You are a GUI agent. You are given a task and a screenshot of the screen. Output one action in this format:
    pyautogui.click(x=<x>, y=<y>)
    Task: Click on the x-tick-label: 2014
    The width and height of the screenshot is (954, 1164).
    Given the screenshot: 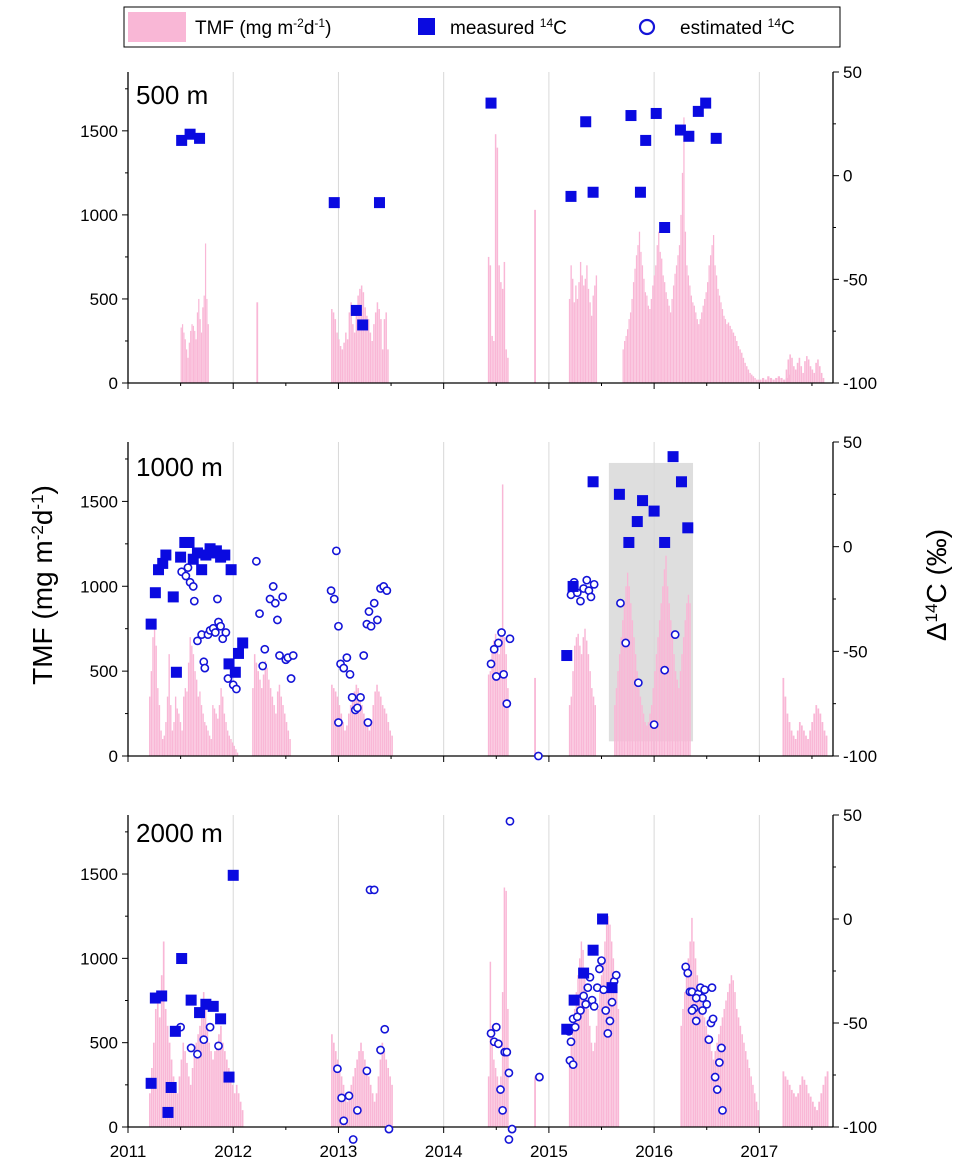 What is the action you would take?
    pyautogui.click(x=444, y=1151)
    